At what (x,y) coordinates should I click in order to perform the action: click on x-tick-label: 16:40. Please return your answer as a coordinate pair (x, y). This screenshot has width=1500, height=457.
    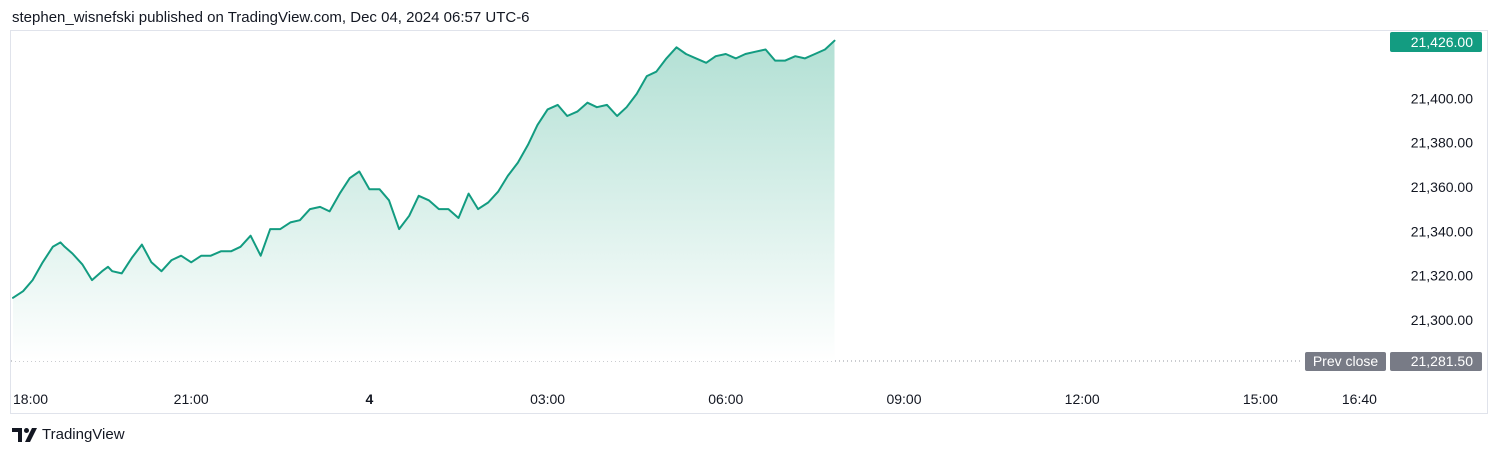
    Looking at the image, I should click on (1359, 399).